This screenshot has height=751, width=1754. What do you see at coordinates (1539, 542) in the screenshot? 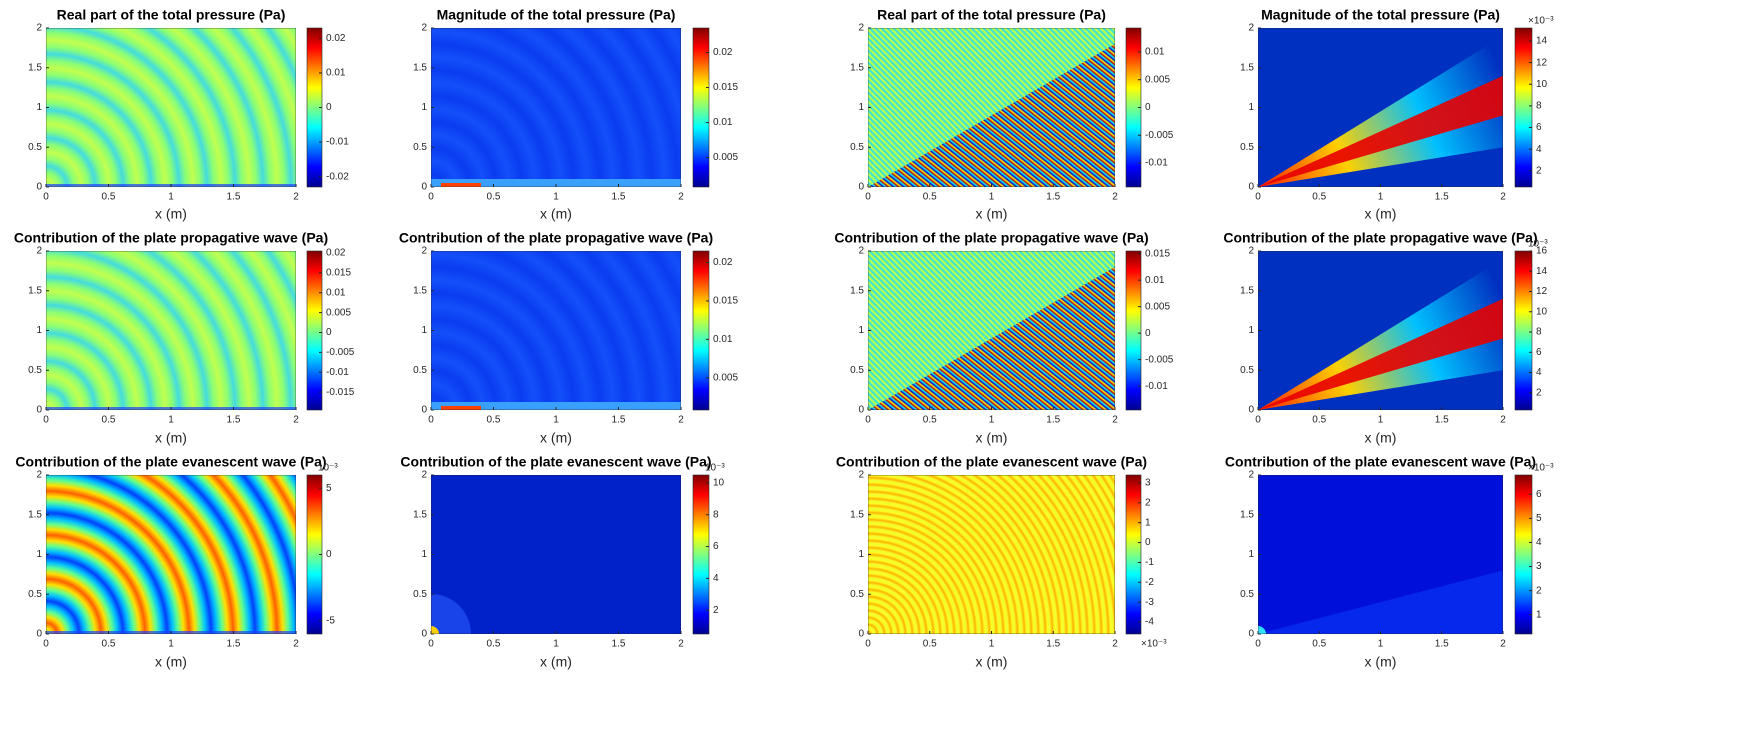
I see `colorbar-tick-label: 4` at bounding box center [1539, 542].